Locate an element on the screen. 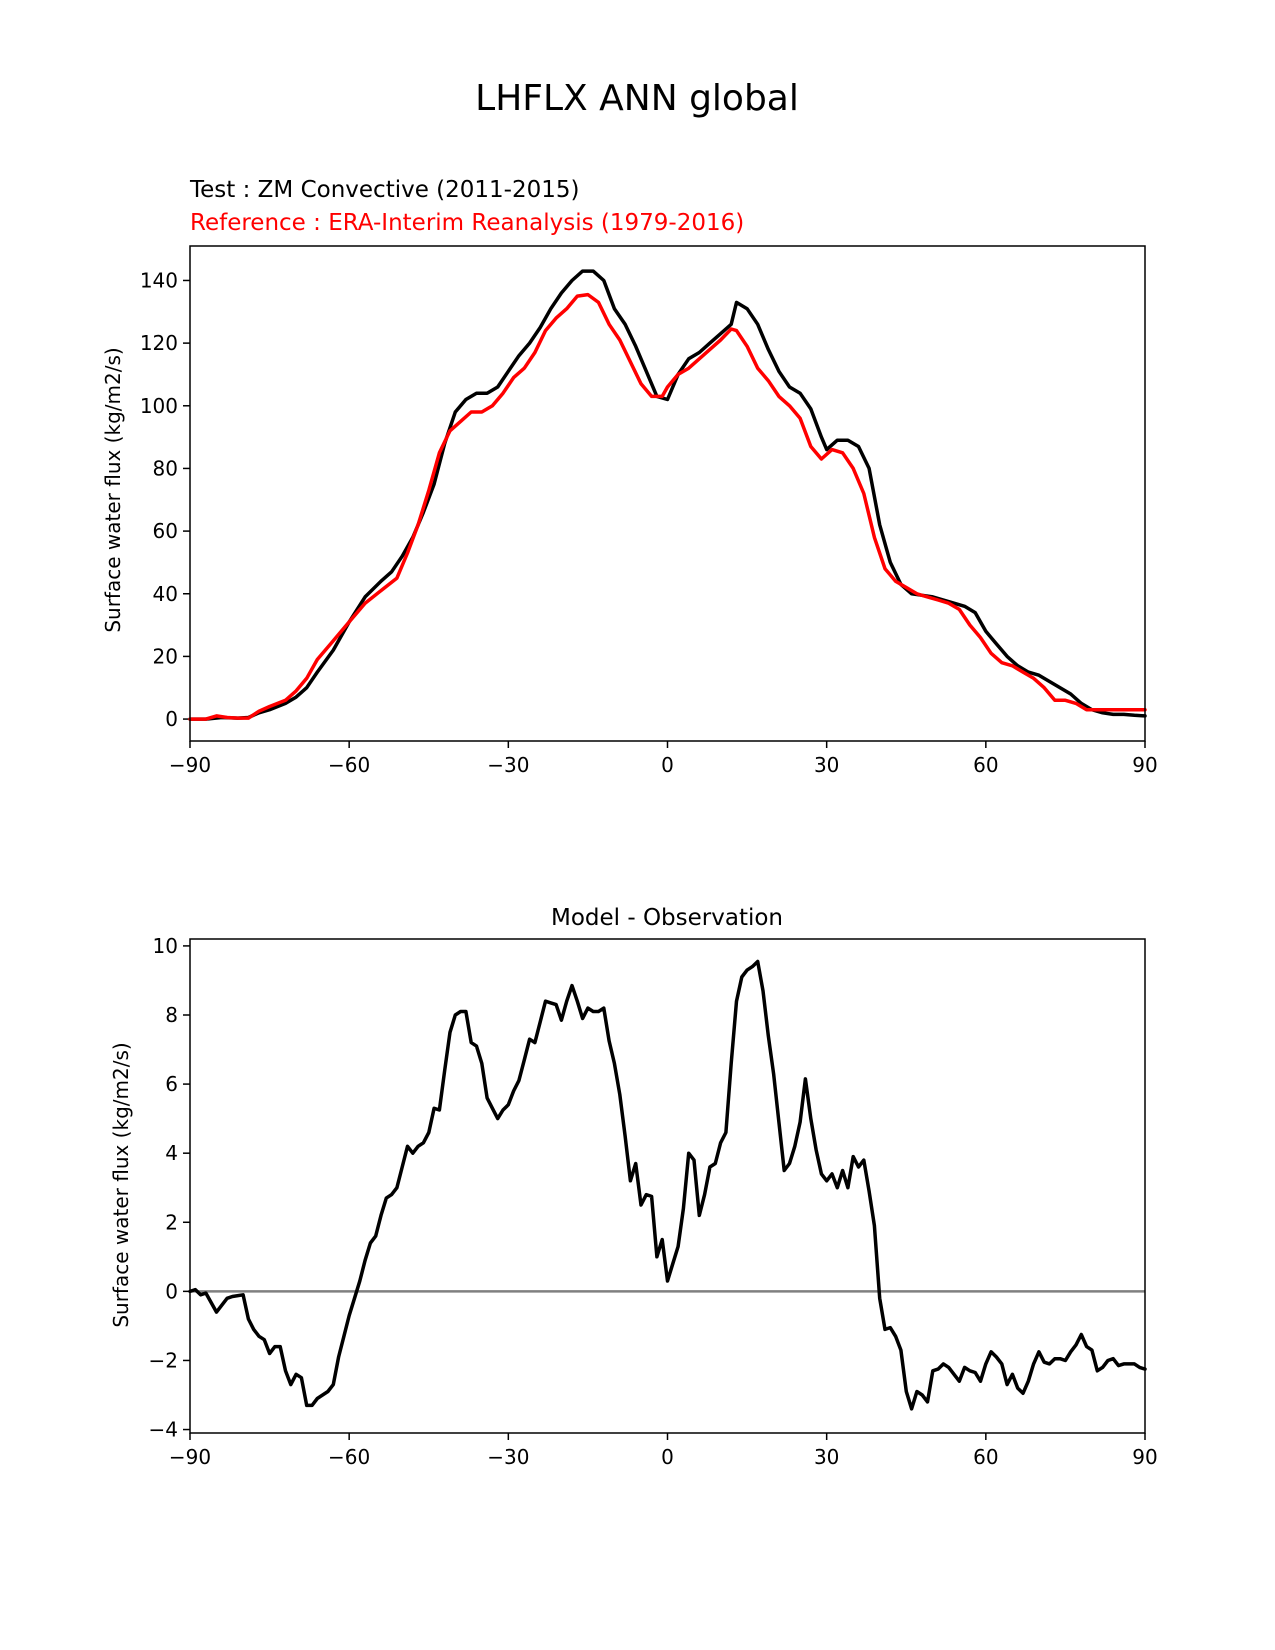 This screenshot has height=1650, width=1275. top-xtick-label: 30 is located at coordinates (826, 765).